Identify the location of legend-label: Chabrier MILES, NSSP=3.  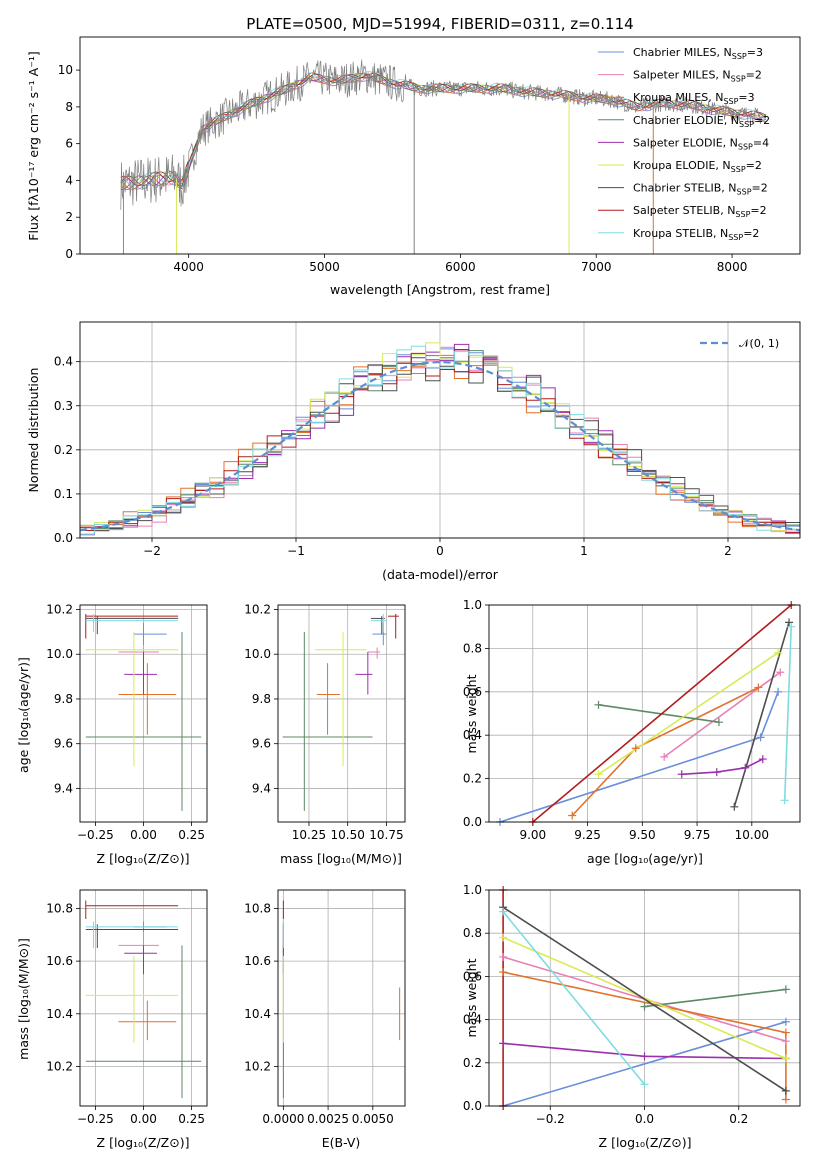
(698, 53).